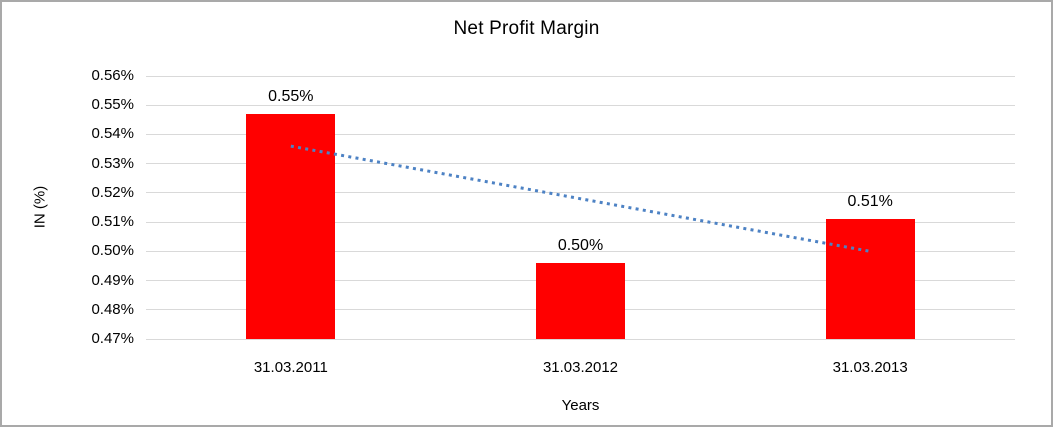  What do you see at coordinates (112, 222) in the screenshot?
I see `y-tick-label: 0.51%` at bounding box center [112, 222].